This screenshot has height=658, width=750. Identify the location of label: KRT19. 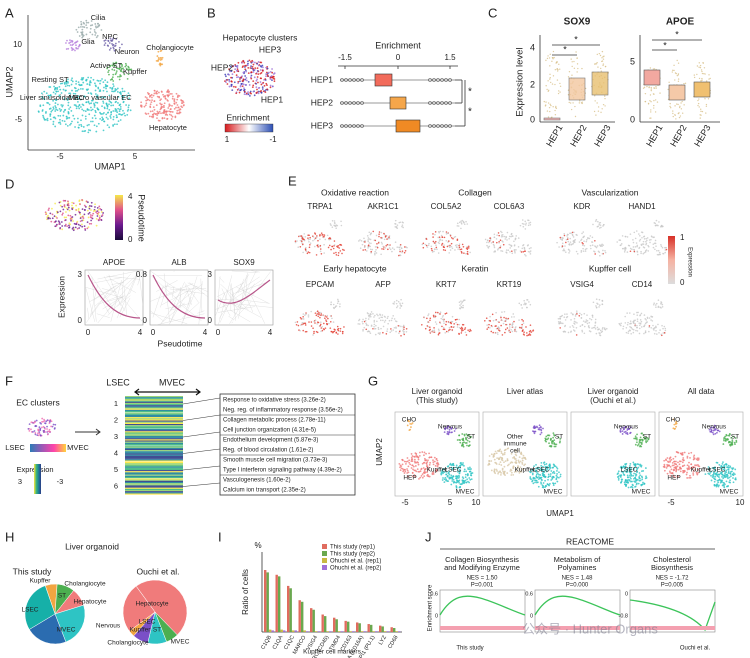
(509, 284).